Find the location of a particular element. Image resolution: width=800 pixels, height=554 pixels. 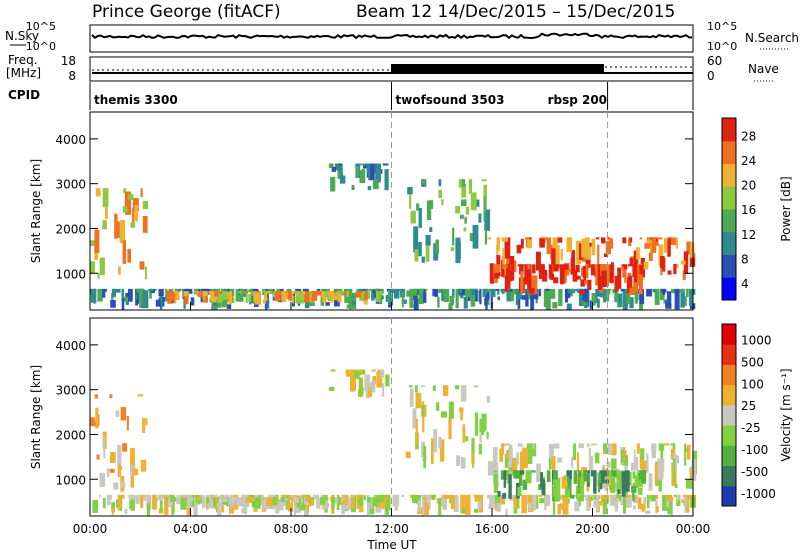

cpid-segment-label: rbsp 200 is located at coordinates (577, 100).